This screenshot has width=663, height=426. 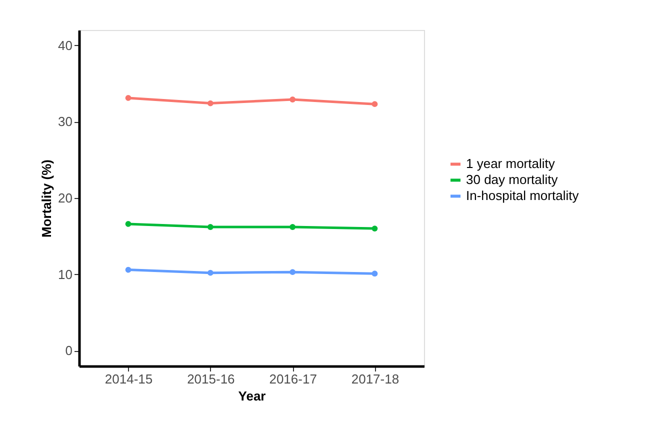 What do you see at coordinates (68, 350) in the screenshot?
I see `y-tick-label: 0` at bounding box center [68, 350].